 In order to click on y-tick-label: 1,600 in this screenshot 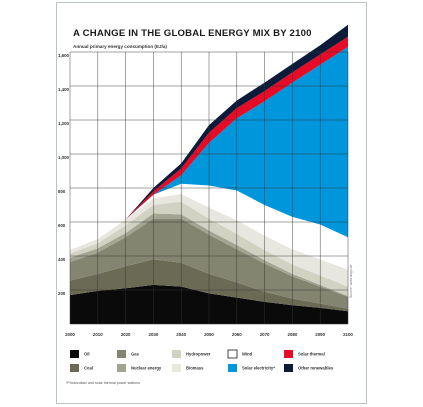, I will do `click(64, 55)`.